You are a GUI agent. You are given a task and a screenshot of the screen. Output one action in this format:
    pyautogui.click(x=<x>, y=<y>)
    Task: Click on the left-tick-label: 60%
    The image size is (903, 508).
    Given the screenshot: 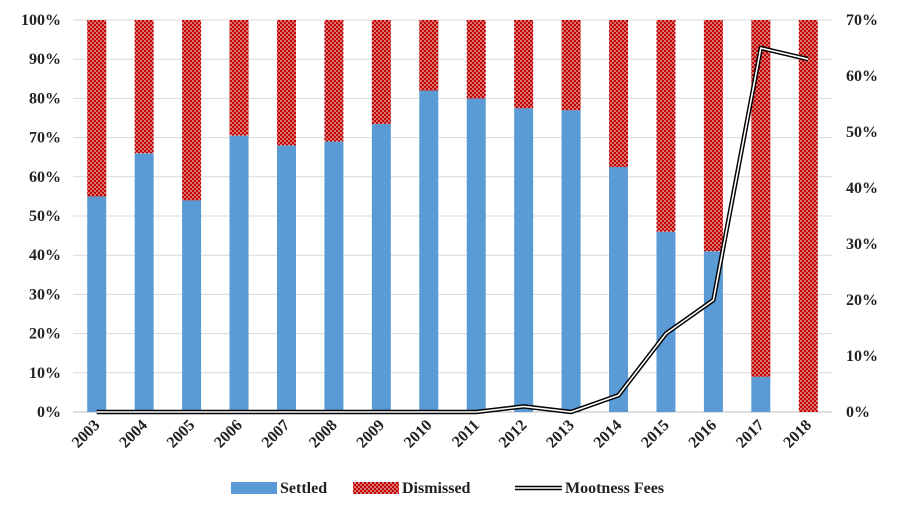 What is the action you would take?
    pyautogui.click(x=45, y=177)
    